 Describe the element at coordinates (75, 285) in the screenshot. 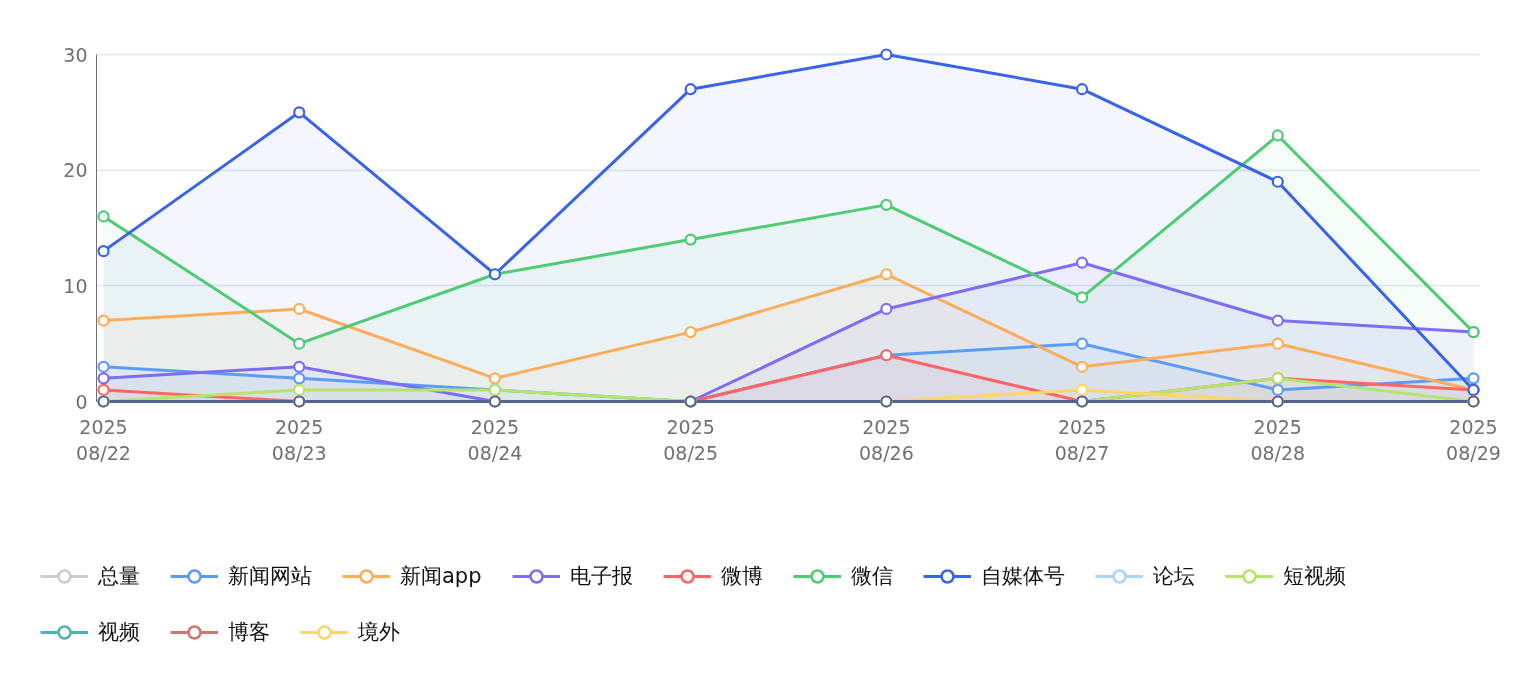

I see `y-tick-label: 10` at that location.